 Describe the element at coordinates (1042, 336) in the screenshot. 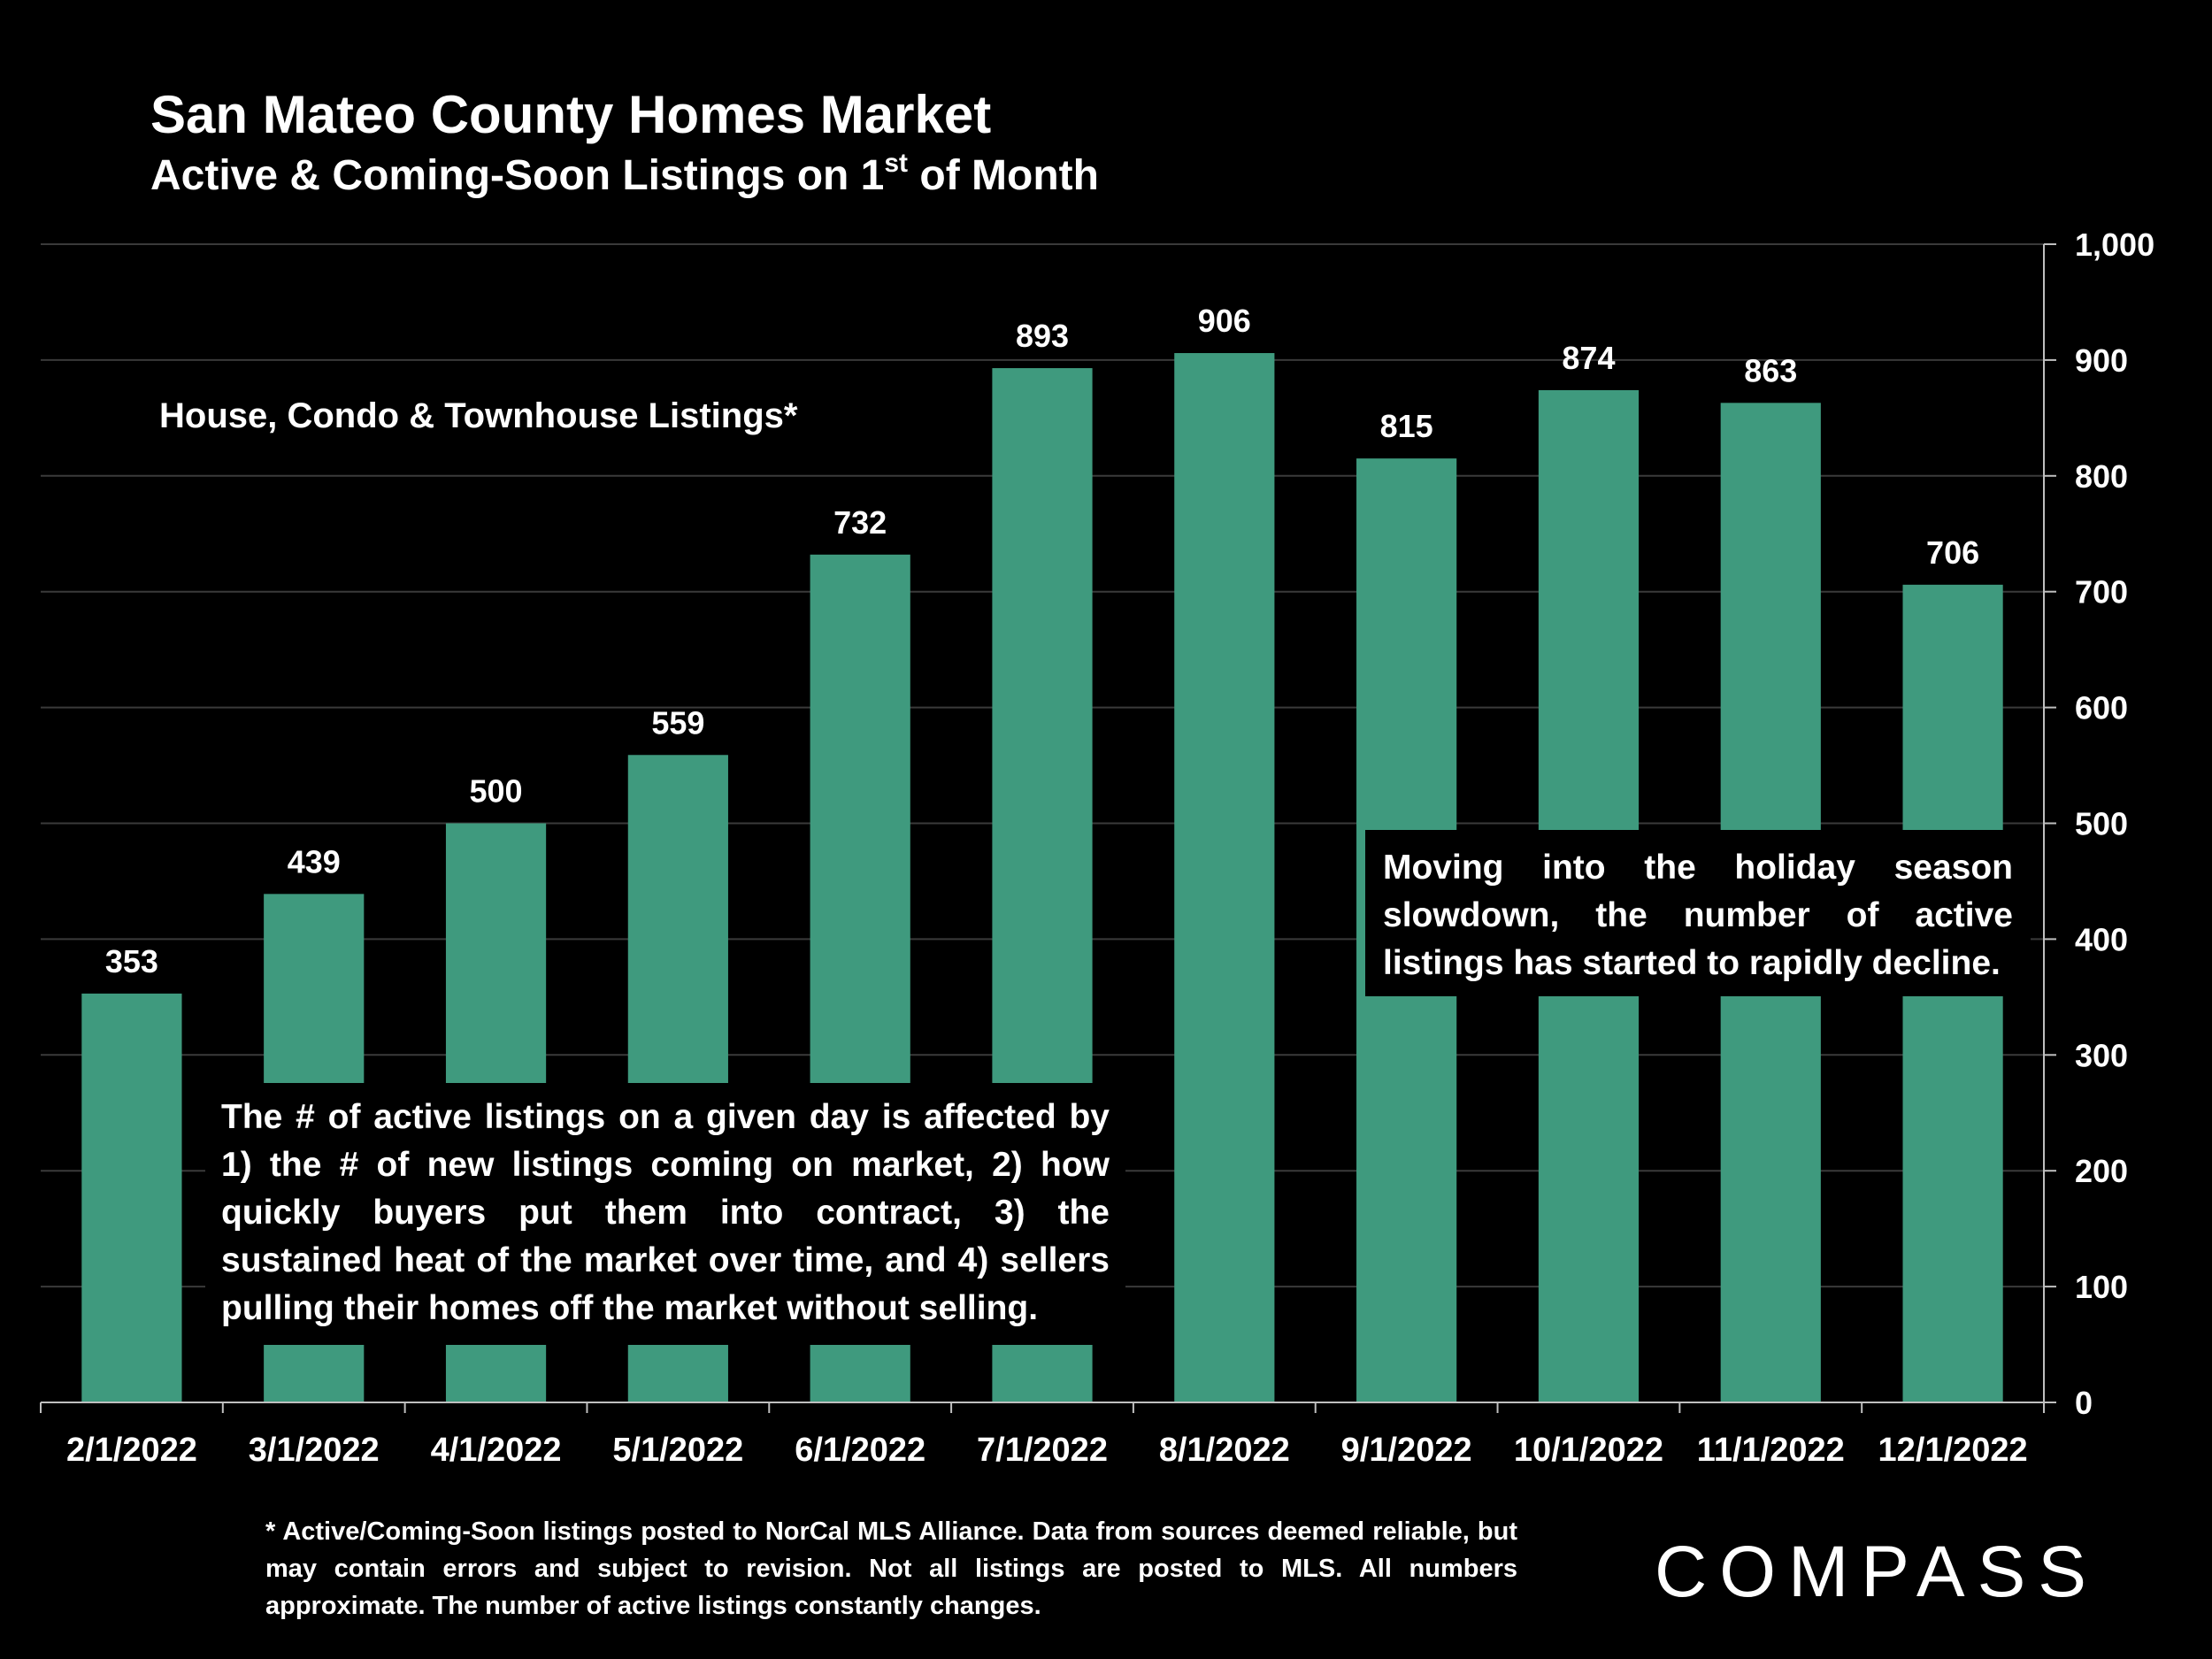

I see `data-label: 893` at that location.